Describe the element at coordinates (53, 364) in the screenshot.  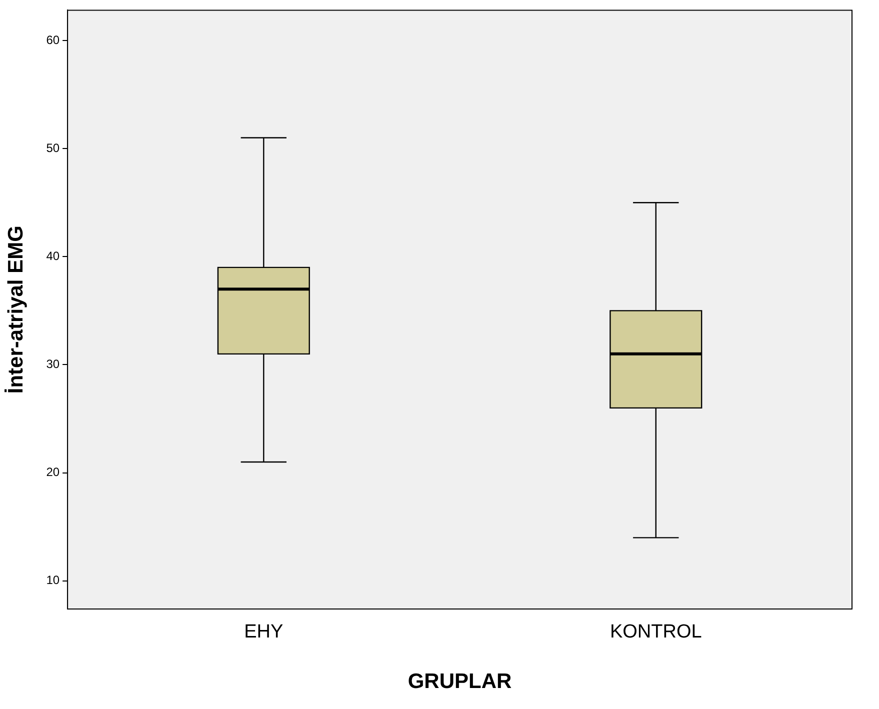
I see `y-tick-label: 30` at that location.